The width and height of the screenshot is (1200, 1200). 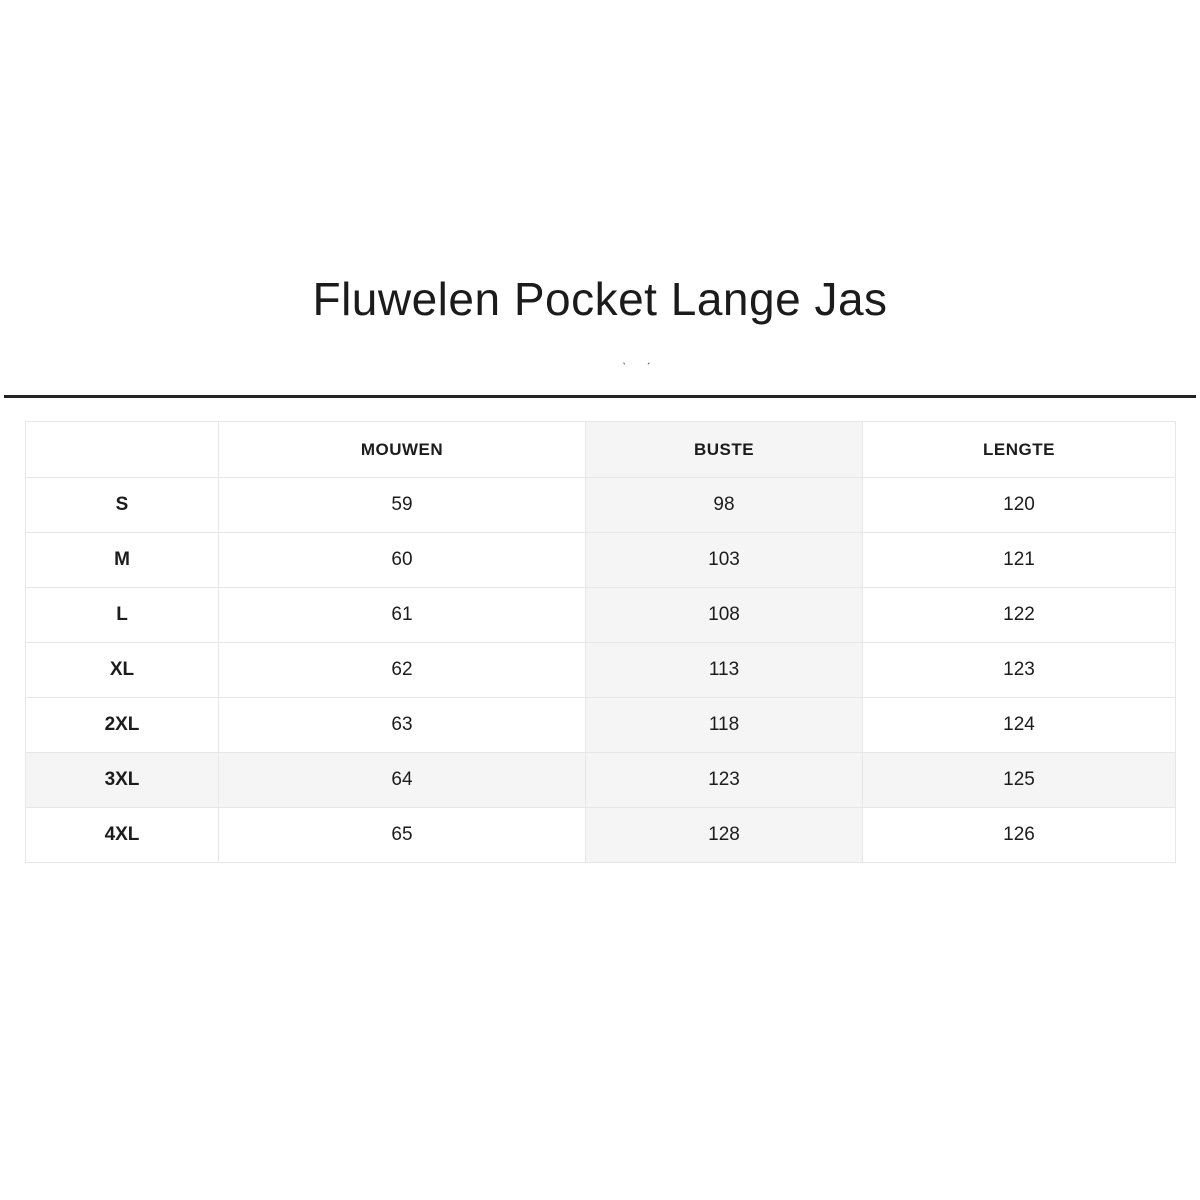 I want to click on mouwen-cell: 64, so click(x=402, y=780).